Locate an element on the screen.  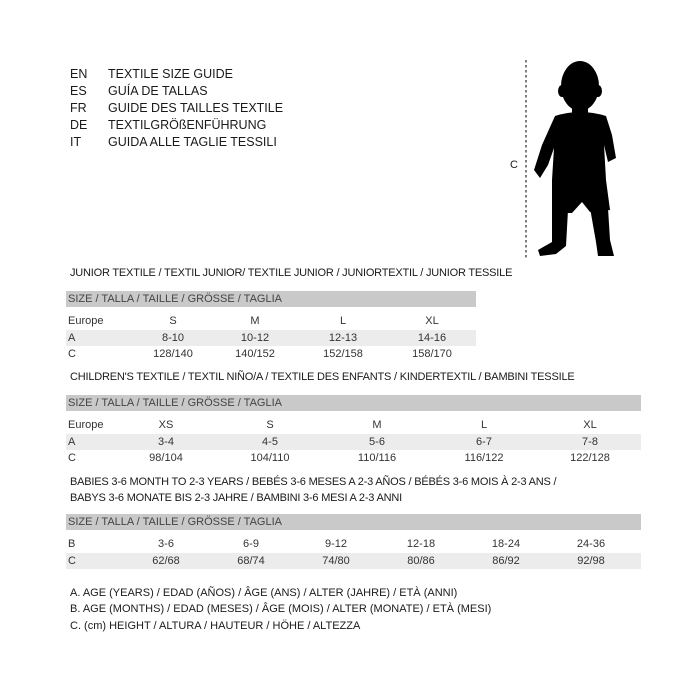
cell: 6-9 is located at coordinates (251, 544).